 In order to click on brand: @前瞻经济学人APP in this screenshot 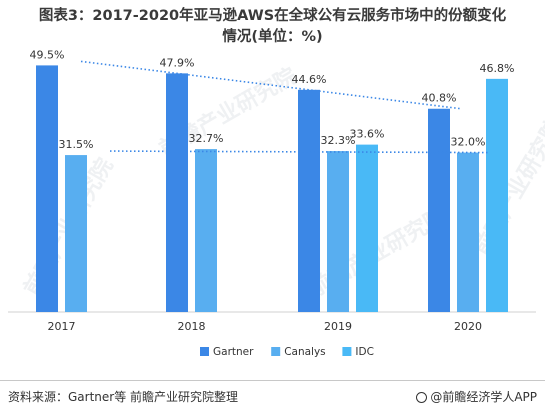, I will do `click(476, 396)`.